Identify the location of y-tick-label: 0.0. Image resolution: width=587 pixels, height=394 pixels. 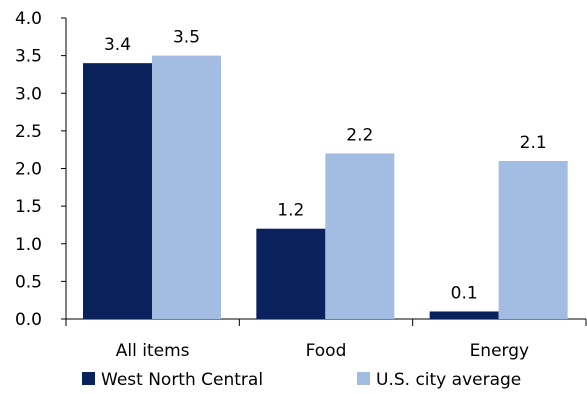
(28, 320).